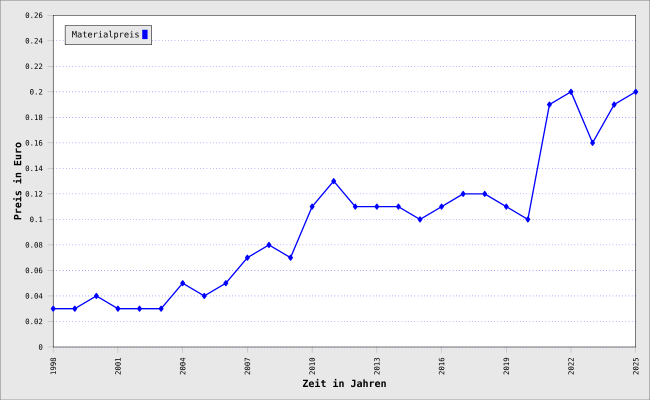 Image resolution: width=650 pixels, height=400 pixels. What do you see at coordinates (17, 181) in the screenshot?
I see `y-axis-title: Preis in Euro` at bounding box center [17, 181].